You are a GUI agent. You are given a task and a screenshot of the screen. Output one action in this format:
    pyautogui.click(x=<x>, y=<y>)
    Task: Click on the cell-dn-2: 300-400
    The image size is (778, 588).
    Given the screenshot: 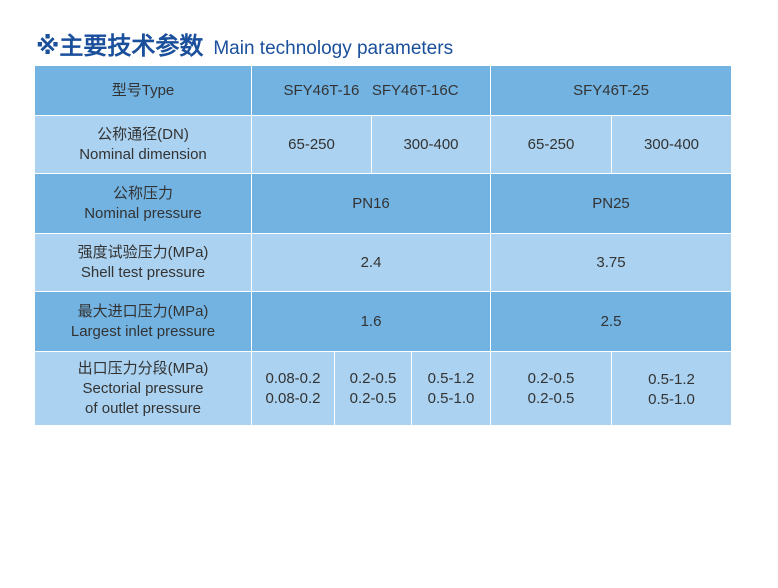 What is the action you would take?
    pyautogui.click(x=431, y=145)
    